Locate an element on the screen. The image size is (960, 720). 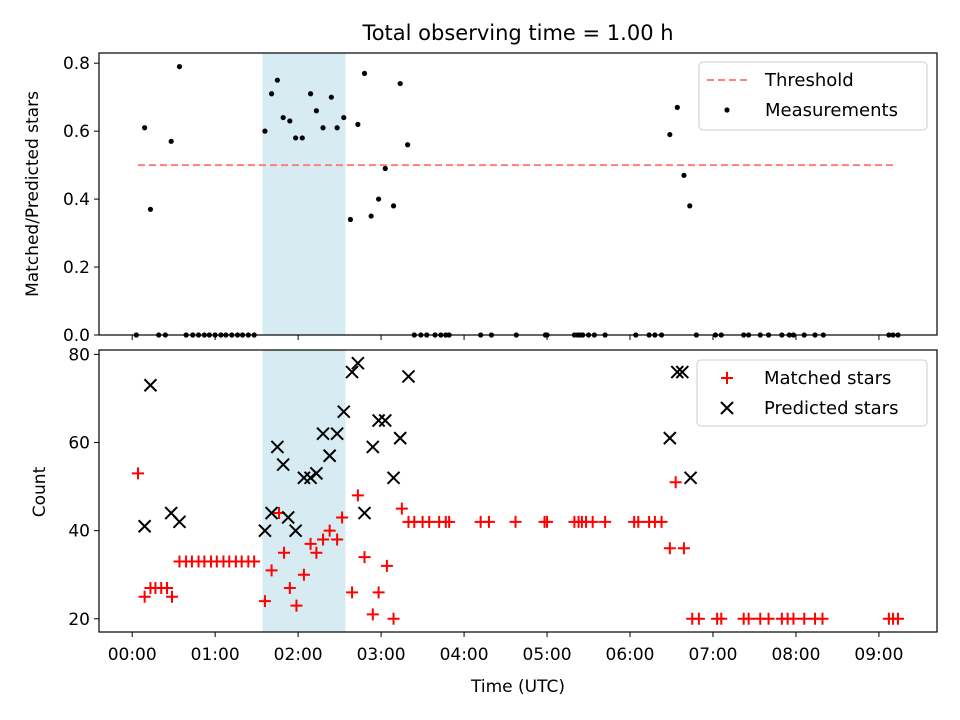
legend-measurements-swatch is located at coordinates (727, 110).